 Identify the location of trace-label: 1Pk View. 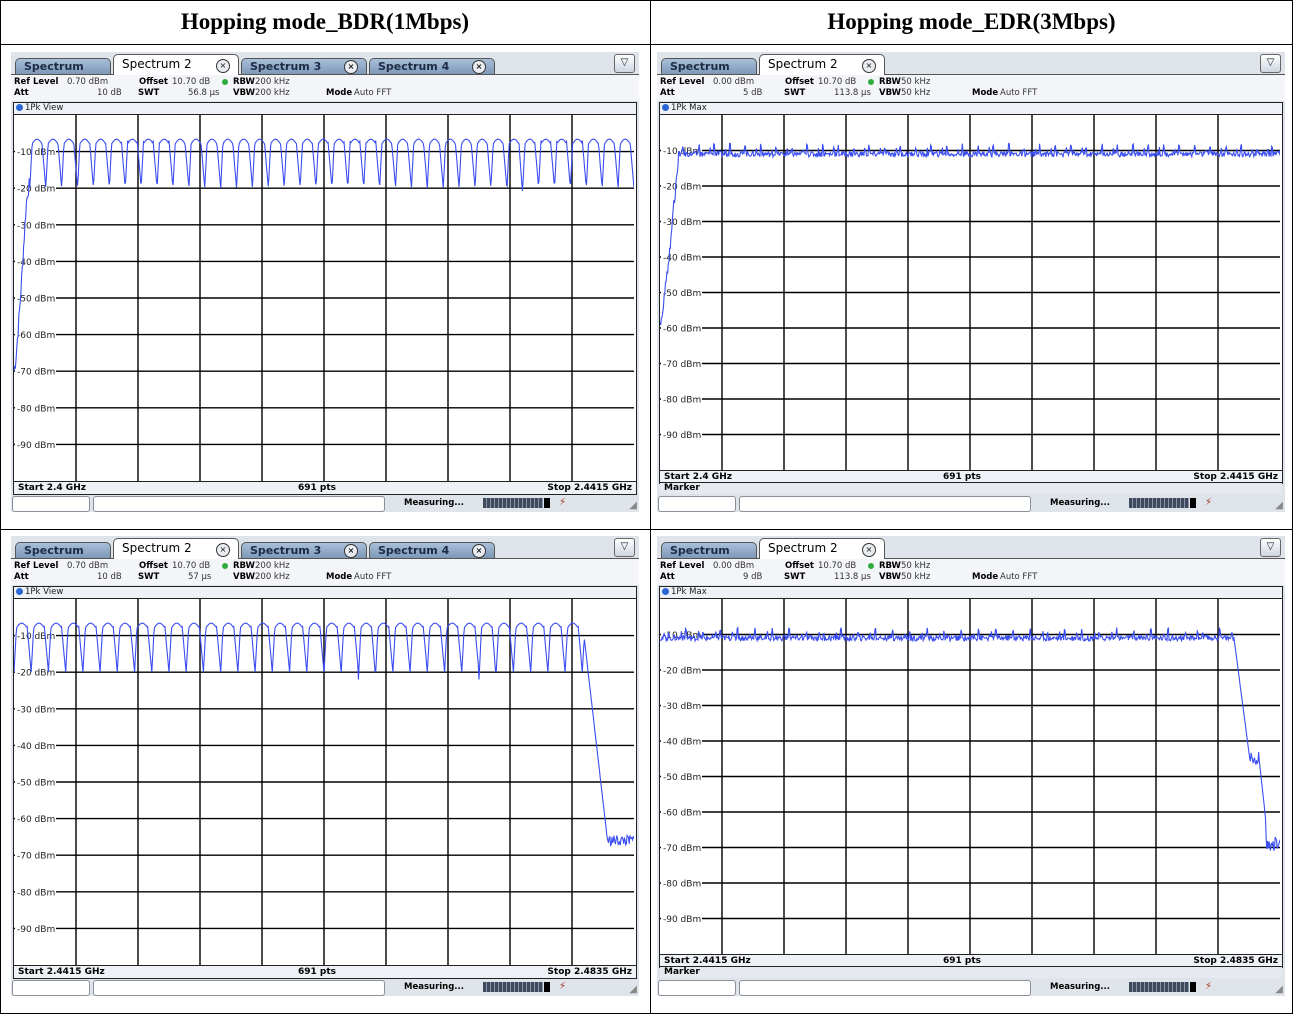
(44, 592).